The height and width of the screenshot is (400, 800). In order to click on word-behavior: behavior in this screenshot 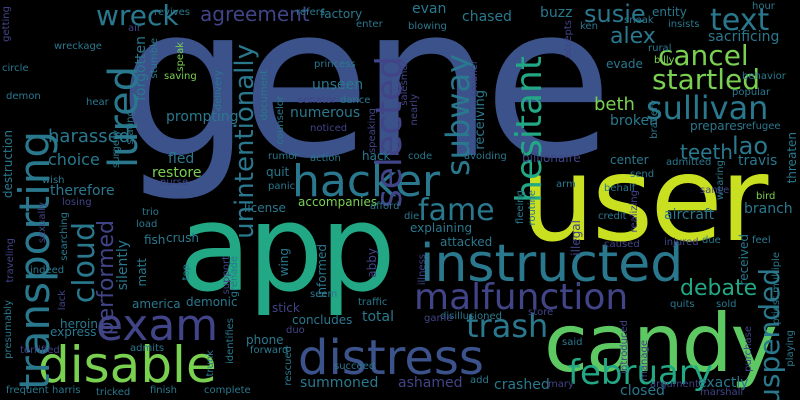, I will do `click(764, 76)`.